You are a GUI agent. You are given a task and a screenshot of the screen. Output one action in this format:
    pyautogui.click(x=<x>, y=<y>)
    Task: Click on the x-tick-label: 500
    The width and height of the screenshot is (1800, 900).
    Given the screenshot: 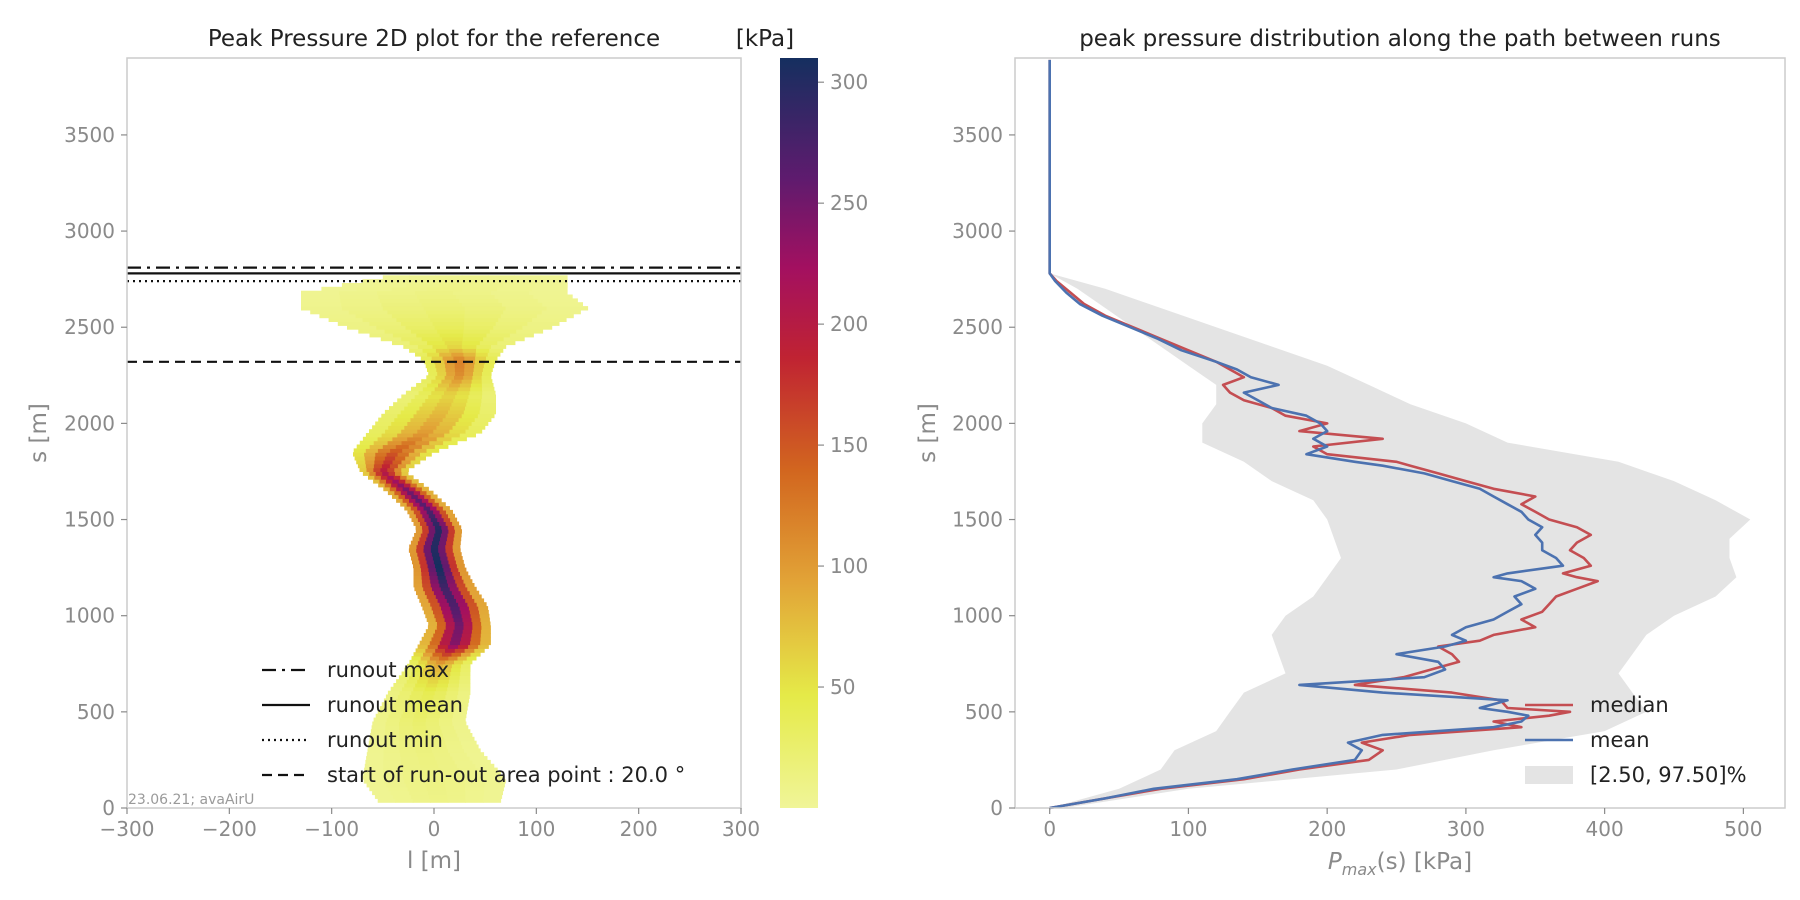 What is the action you would take?
    pyautogui.click(x=1743, y=829)
    